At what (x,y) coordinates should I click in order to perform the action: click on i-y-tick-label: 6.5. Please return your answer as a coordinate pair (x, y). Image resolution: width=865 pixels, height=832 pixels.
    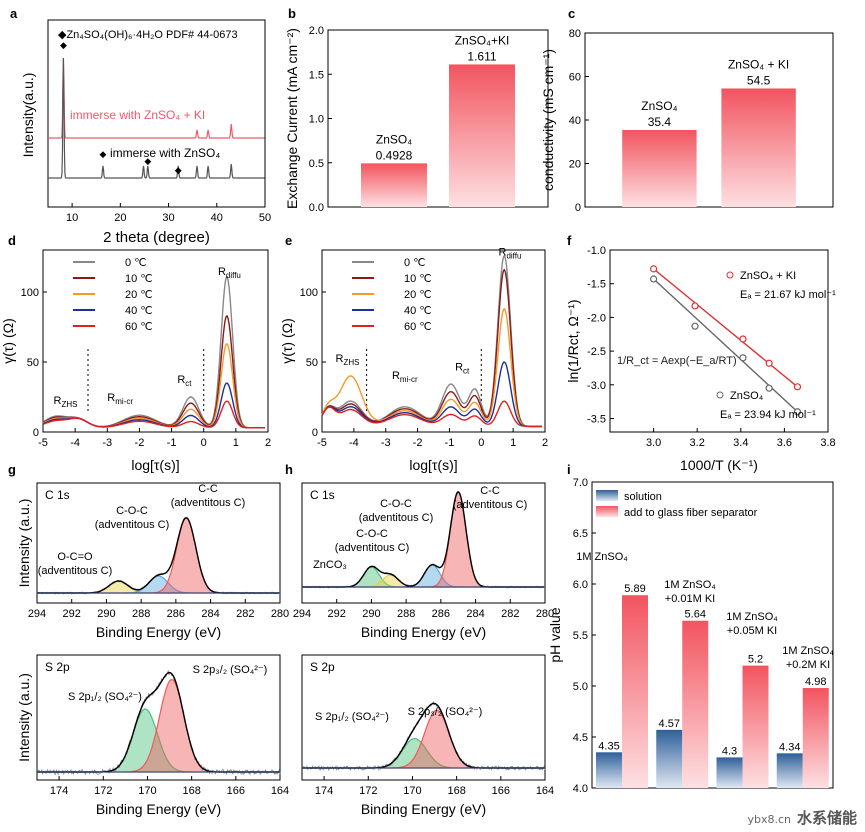
    Looking at the image, I should click on (580, 534).